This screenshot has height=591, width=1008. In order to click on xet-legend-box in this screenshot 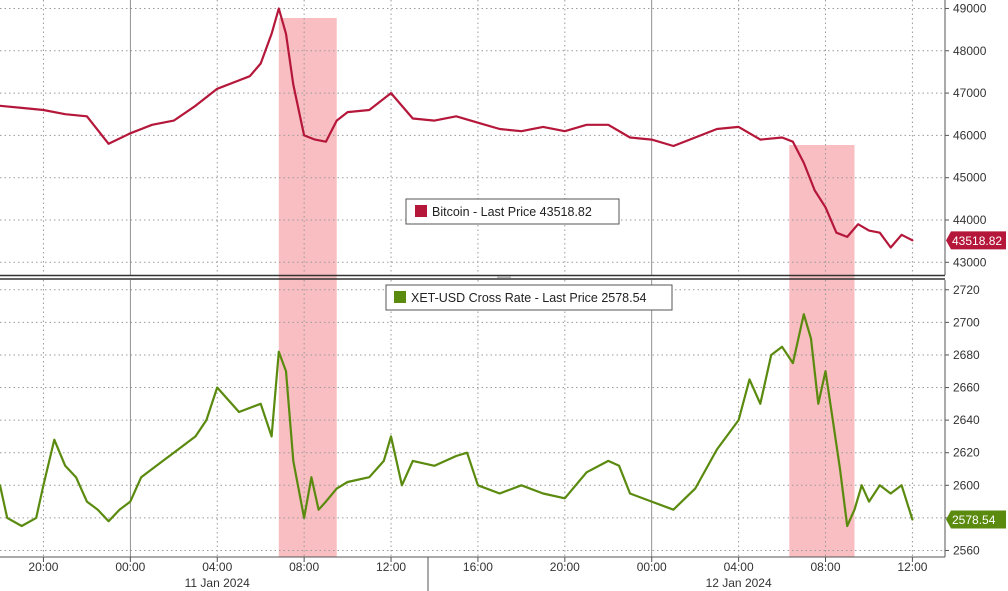, I will do `click(529, 297)`.